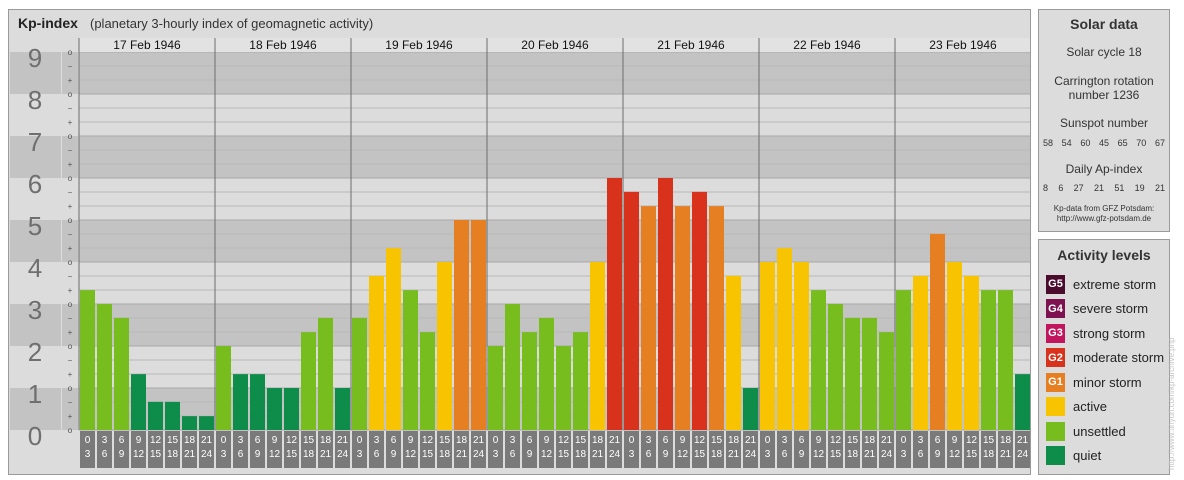 This screenshot has width=1184, height=480. Describe the element at coordinates (35, 226) in the screenshot. I see `y-tick-label: 5` at that location.